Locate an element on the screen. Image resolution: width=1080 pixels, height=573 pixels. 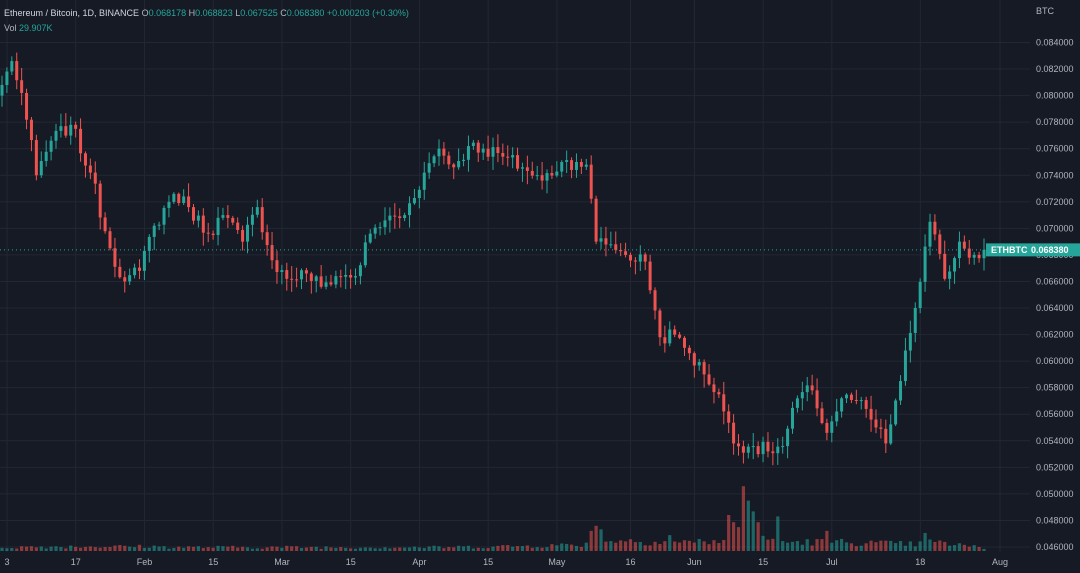
low-value: 0.067525 is located at coordinates (259, 13).